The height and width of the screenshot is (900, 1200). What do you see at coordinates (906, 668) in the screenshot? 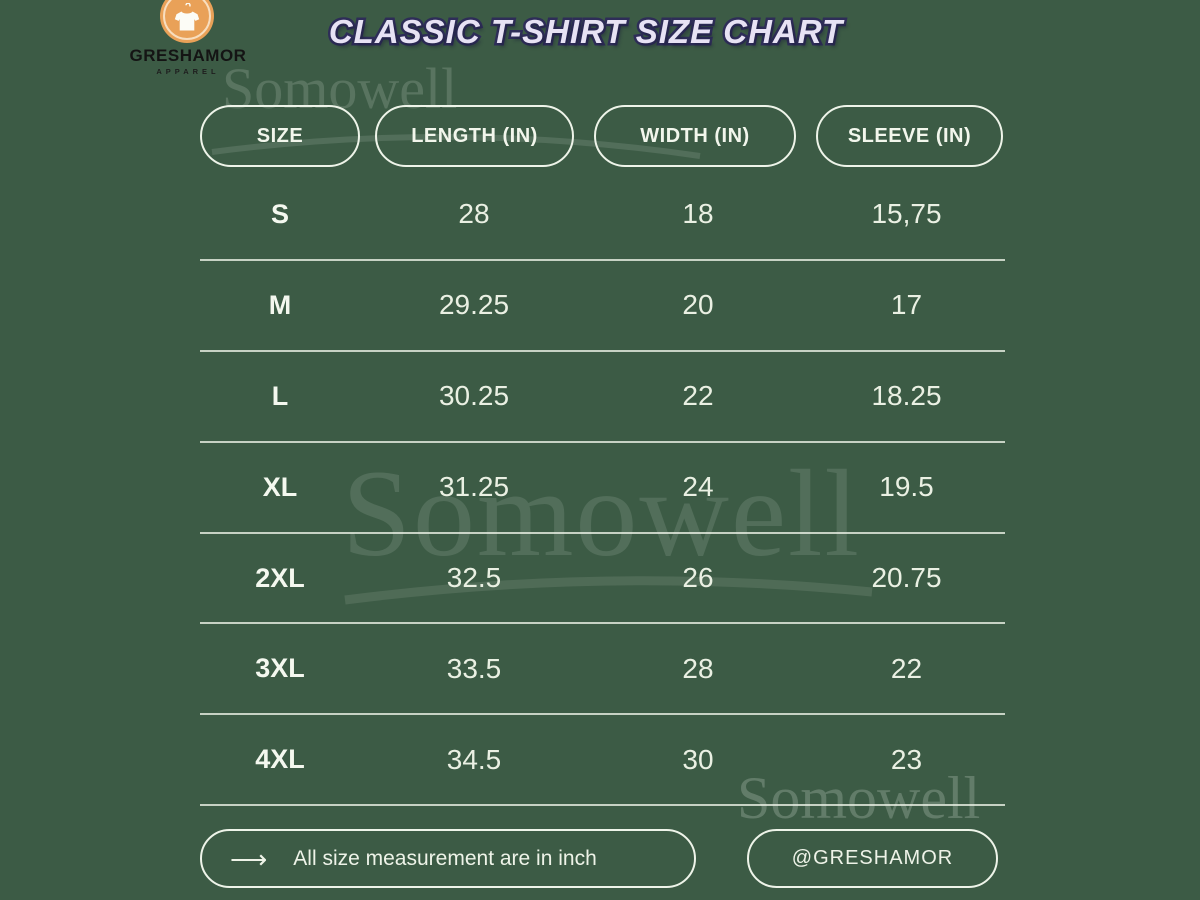
I see `sleeve-cell: 22` at bounding box center [906, 668].